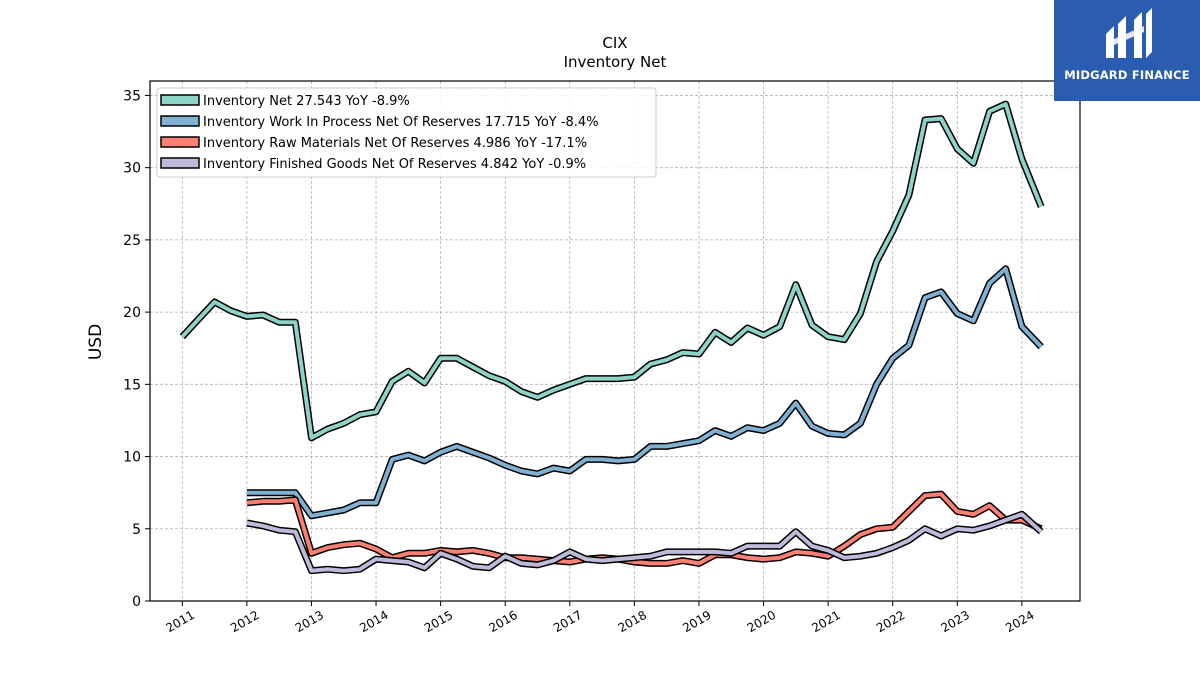 This screenshot has width=1200, height=679. I want to click on y-tick-label: 30, so click(132, 169).